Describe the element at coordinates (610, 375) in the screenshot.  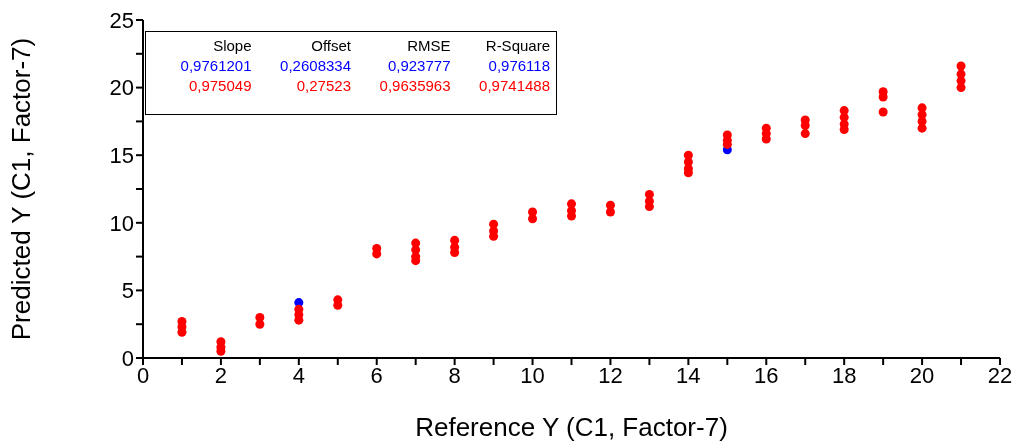
I see `x-tick-label: 12` at that location.